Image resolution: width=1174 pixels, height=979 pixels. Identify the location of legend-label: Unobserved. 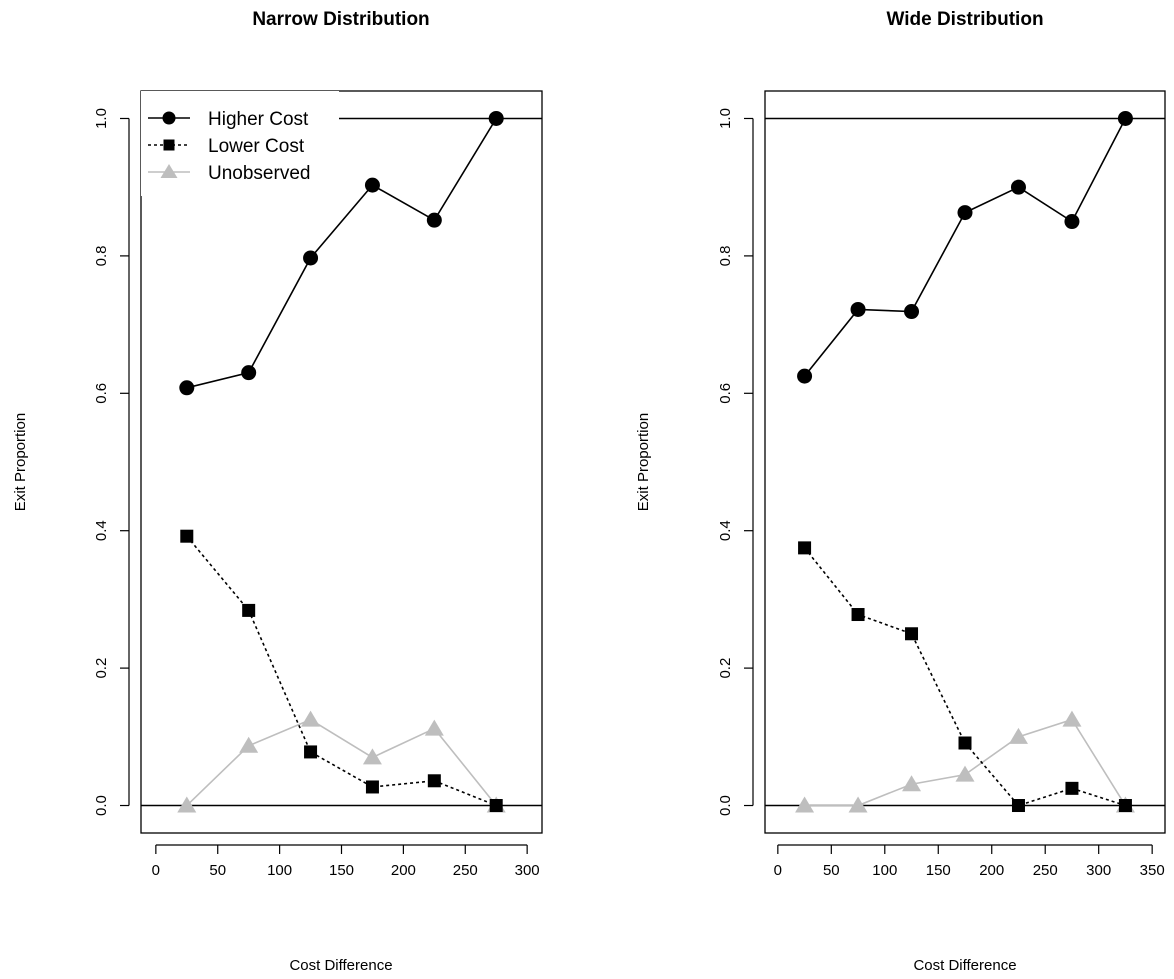
(259, 173).